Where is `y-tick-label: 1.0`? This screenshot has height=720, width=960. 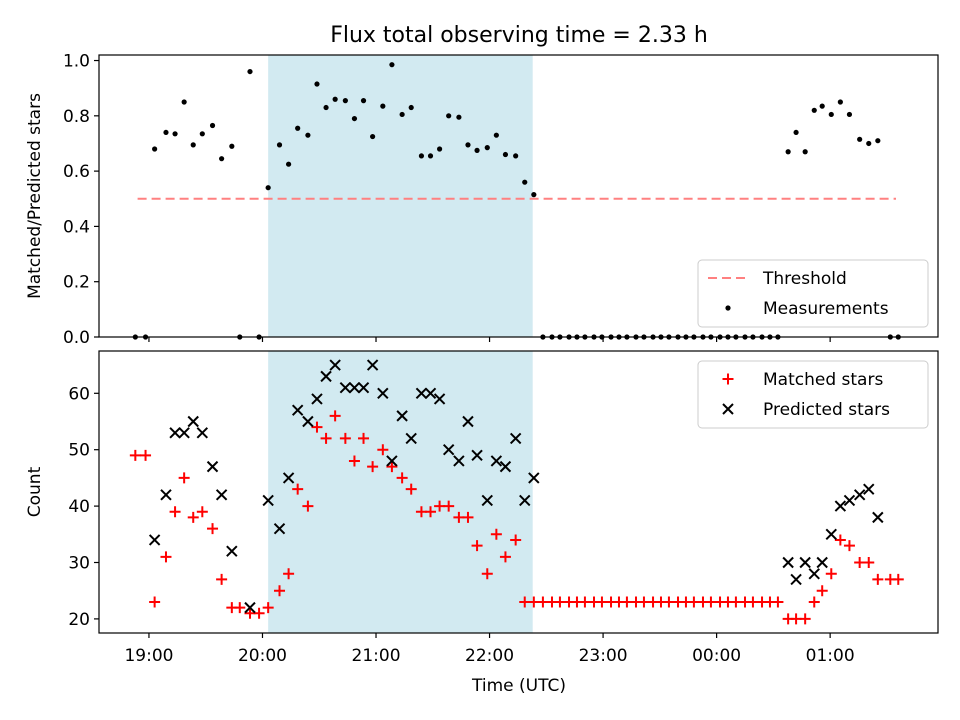 y-tick-label: 1.0 is located at coordinates (76, 62).